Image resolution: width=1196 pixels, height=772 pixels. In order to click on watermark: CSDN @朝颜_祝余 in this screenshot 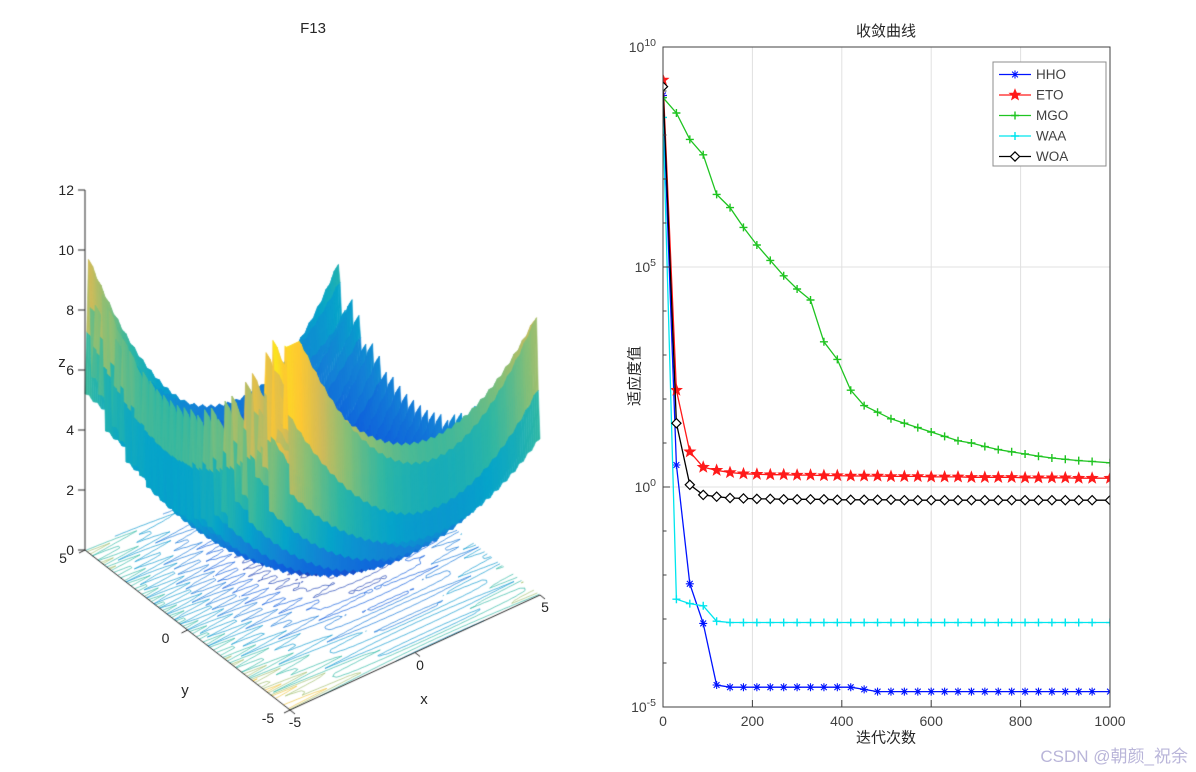, I will do `click(1114, 756)`.